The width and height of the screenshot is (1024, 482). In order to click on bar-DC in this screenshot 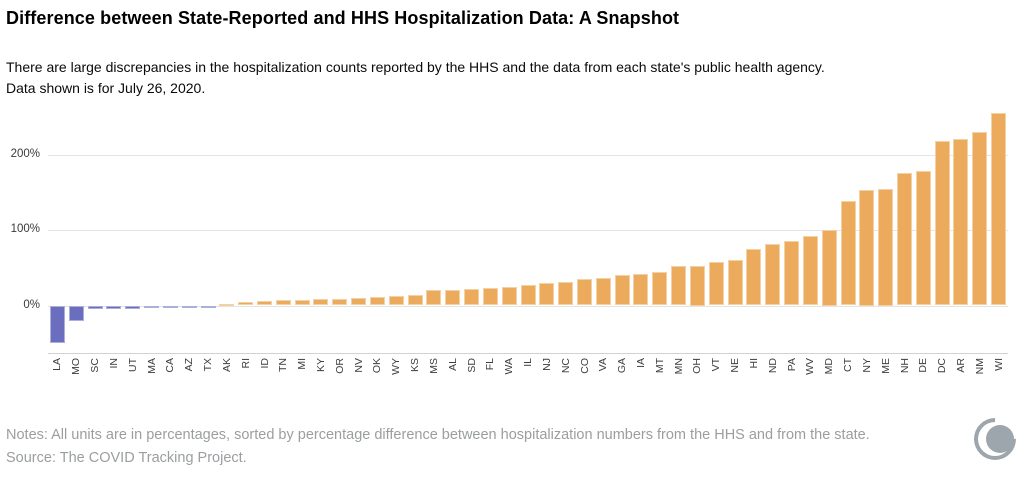, I will do `click(942, 223)`.